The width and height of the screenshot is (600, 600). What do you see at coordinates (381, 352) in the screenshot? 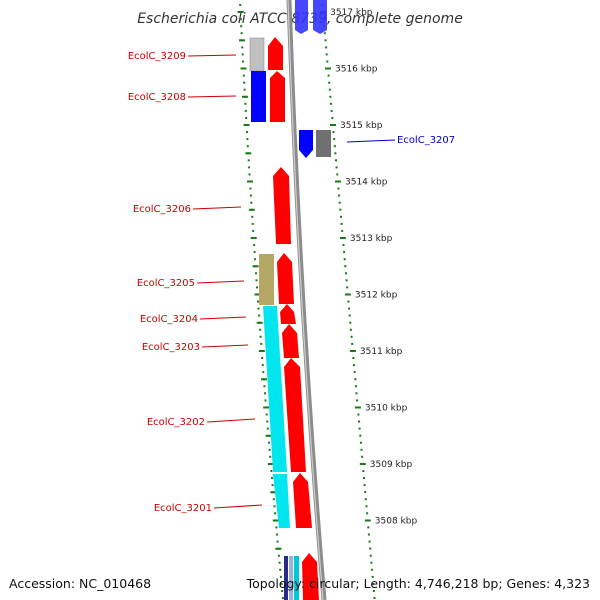
I see `kbp-tick-label: 3511 kbp` at bounding box center [381, 352].